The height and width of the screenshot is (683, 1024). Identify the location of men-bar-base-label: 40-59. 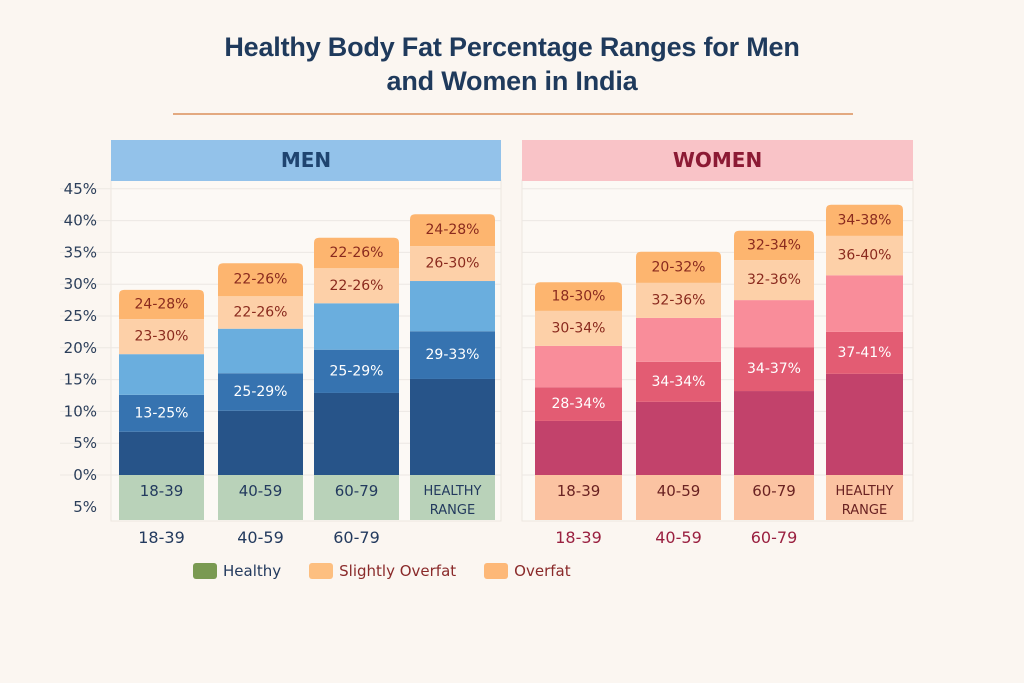
(261, 491).